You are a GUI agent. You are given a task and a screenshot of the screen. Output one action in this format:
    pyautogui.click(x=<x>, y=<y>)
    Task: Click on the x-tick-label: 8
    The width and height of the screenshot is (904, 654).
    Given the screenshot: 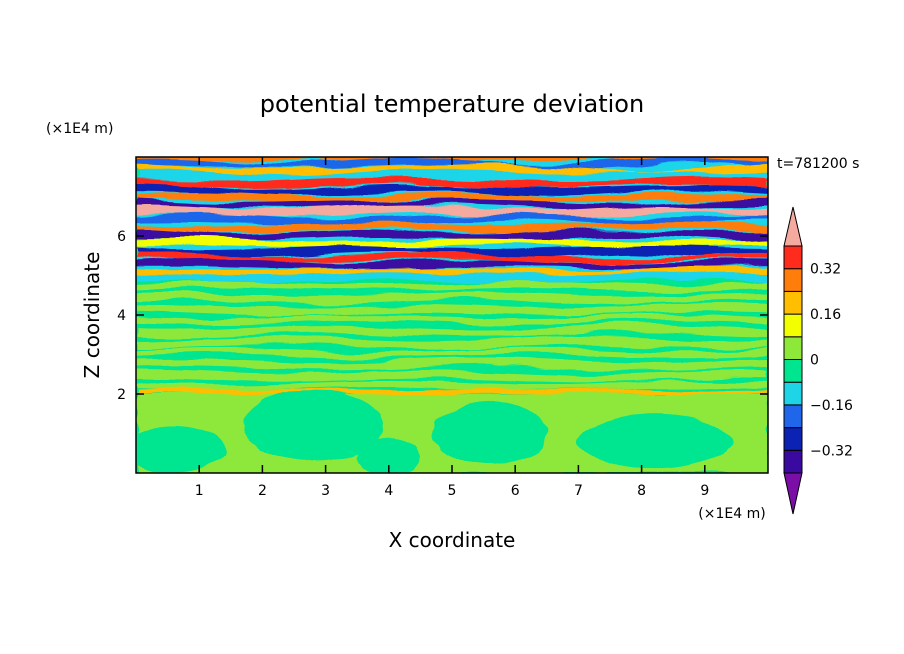 What is the action you would take?
    pyautogui.click(x=641, y=491)
    